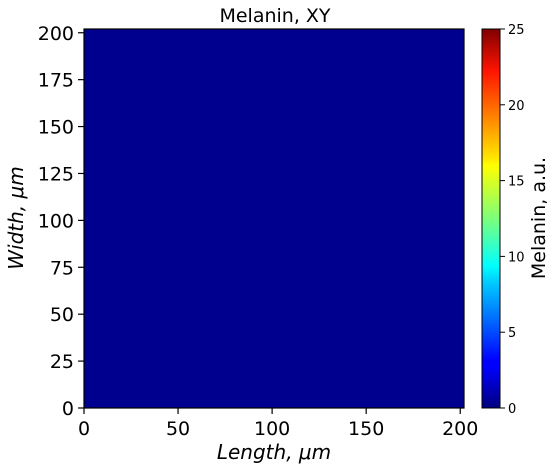 Image resolution: width=556 pixels, height=473 pixels. Describe the element at coordinates (68, 409) in the screenshot. I see `y-tick-label: 0` at that location.